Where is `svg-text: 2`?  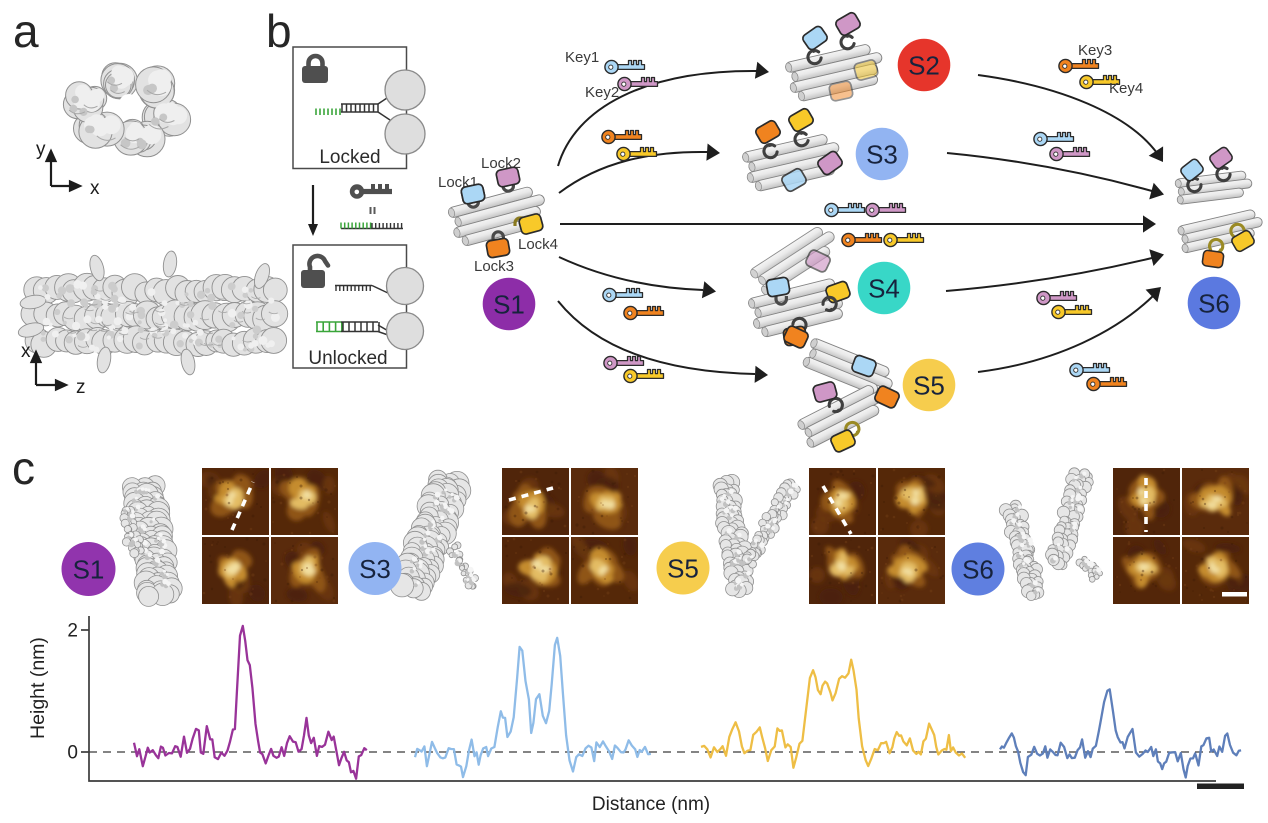
svg-text: 2 is located at coordinates (72, 631).